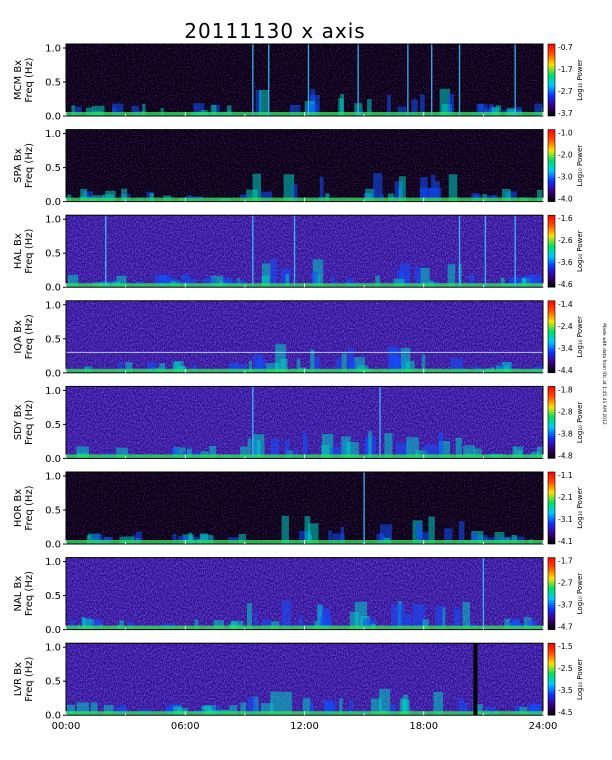 This screenshot has height=760, width=612. What do you see at coordinates (565, 668) in the screenshot?
I see `colorbar-tick-label: -2.5` at bounding box center [565, 668].